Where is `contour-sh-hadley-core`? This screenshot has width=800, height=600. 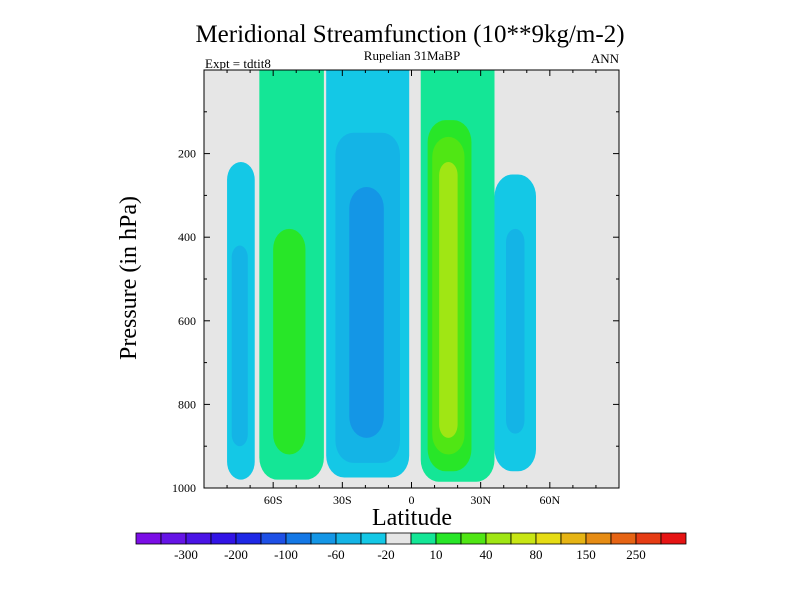 contour-sh-hadley-core is located at coordinates (366, 312).